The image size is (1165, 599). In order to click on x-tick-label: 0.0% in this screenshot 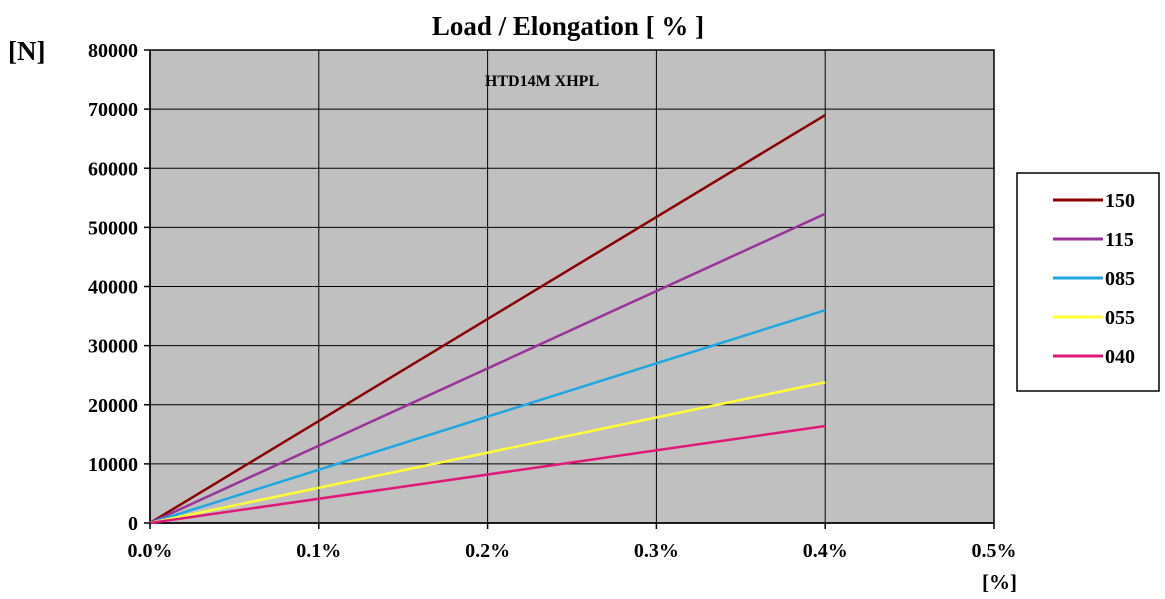, I will do `click(150, 551)`.